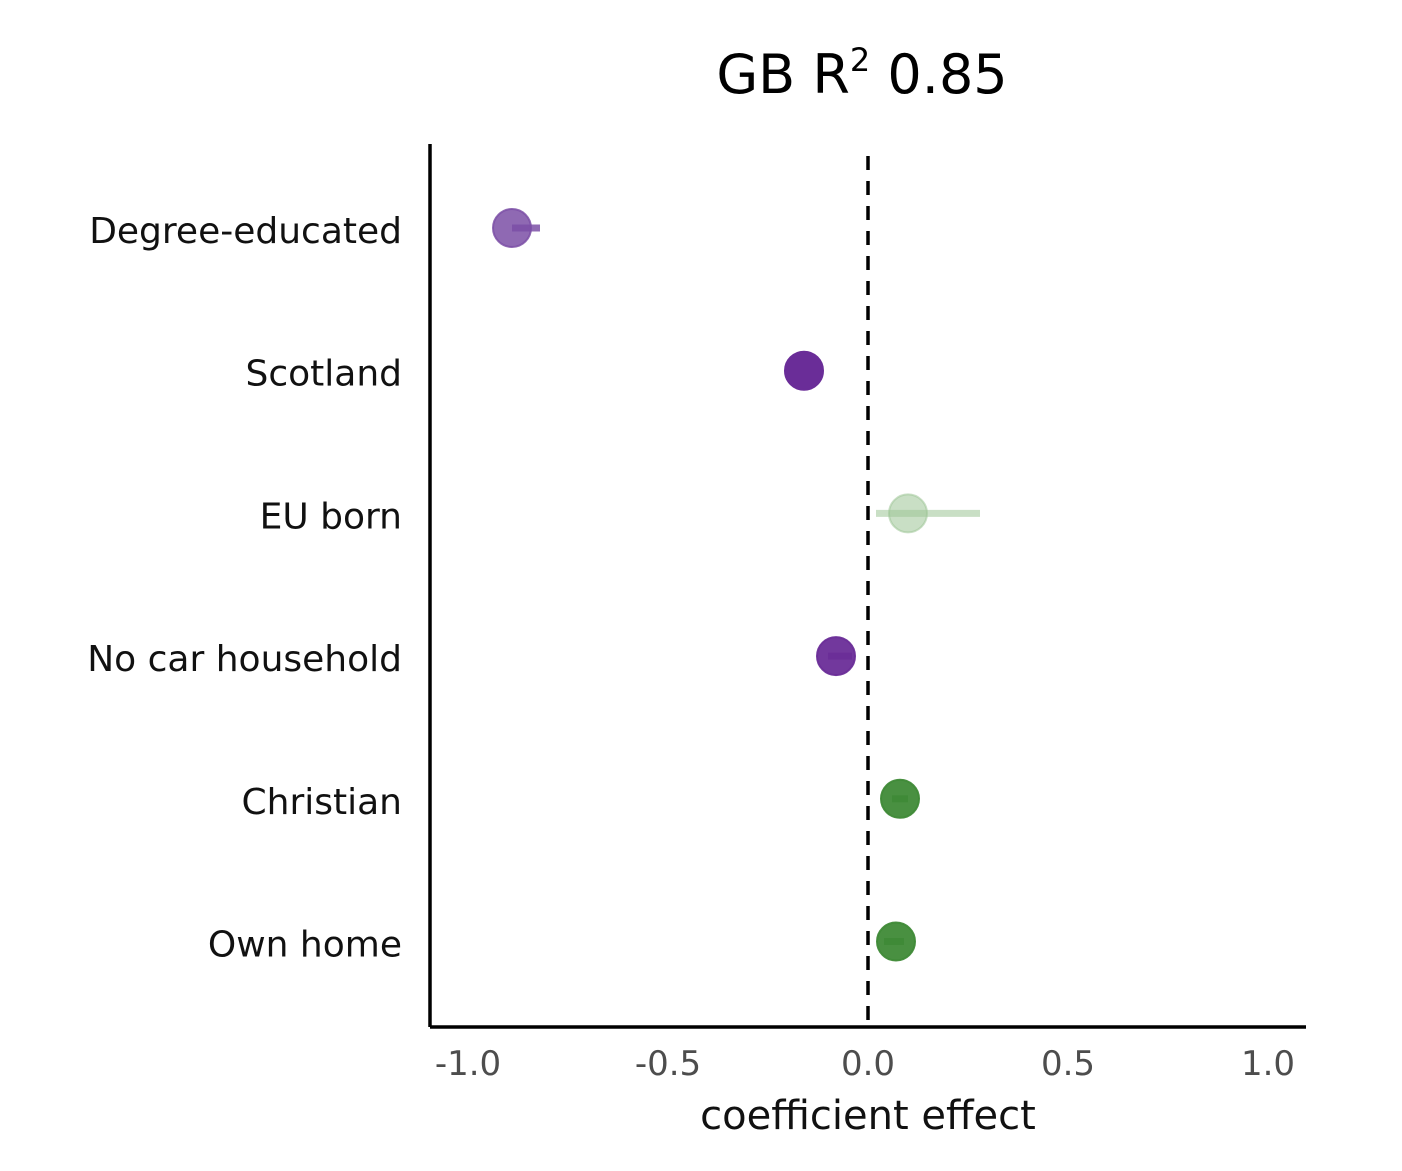  I want to click on y-category-label: Christian, so click(321, 802).